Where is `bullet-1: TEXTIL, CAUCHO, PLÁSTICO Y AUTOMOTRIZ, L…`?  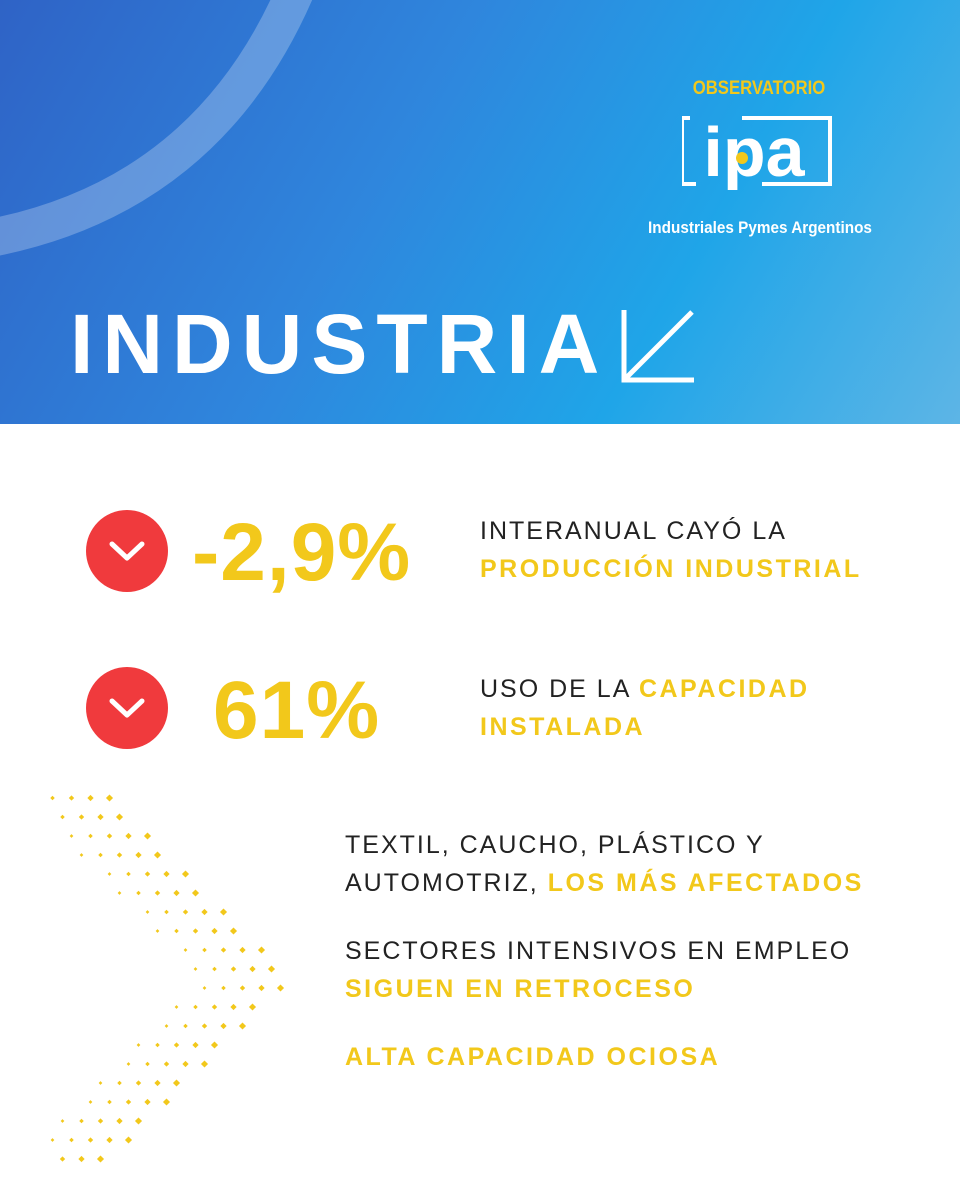
bullet-1: TEXTIL, CAUCHO, PLÁSTICO Y AUTOMOTRIZ, L… is located at coordinates (604, 864).